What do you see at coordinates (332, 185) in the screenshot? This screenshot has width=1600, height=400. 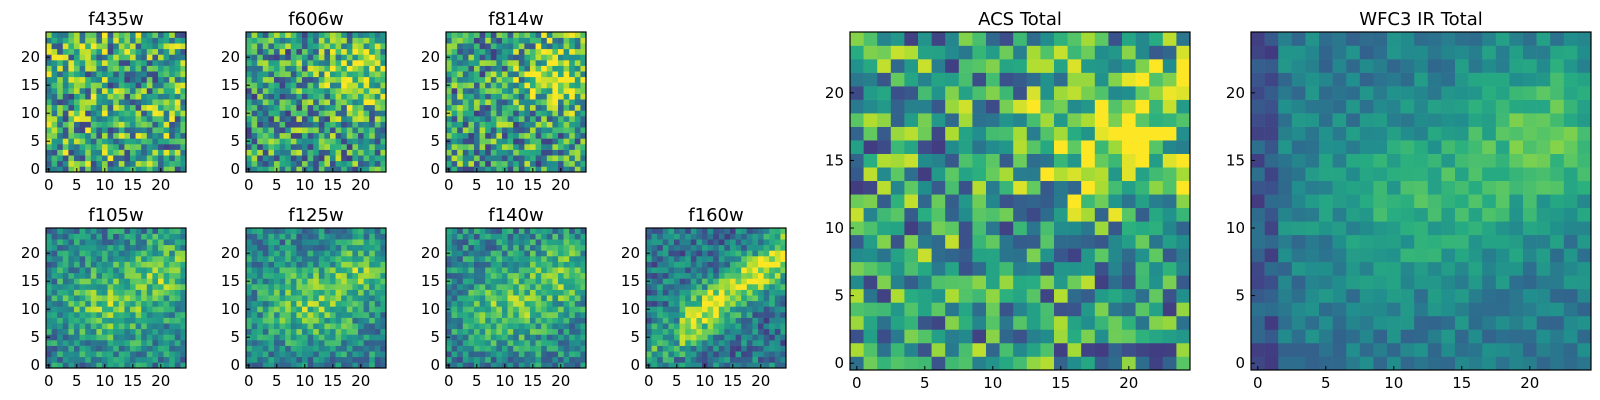 I see `x-tick-label: 15` at bounding box center [332, 185].